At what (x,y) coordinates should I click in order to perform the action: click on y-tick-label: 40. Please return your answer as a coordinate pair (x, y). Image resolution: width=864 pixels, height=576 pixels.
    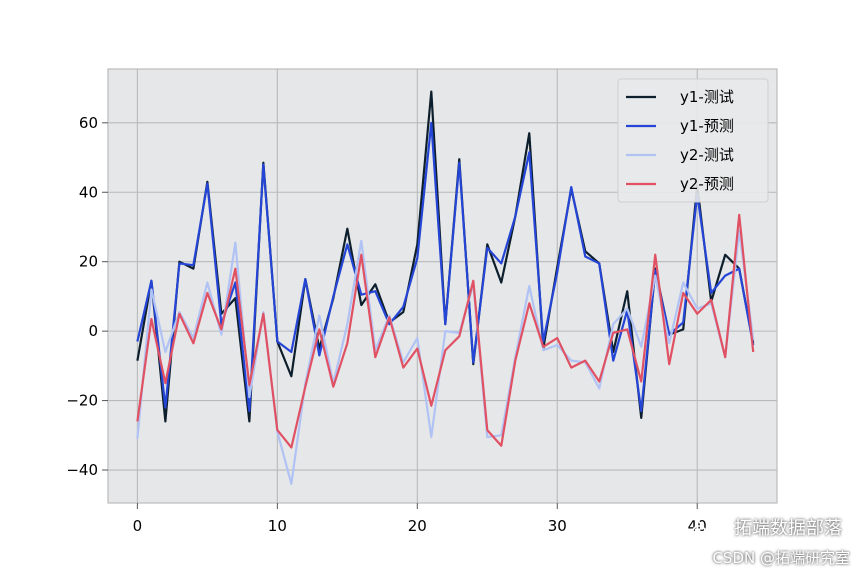
    Looking at the image, I should click on (88, 192).